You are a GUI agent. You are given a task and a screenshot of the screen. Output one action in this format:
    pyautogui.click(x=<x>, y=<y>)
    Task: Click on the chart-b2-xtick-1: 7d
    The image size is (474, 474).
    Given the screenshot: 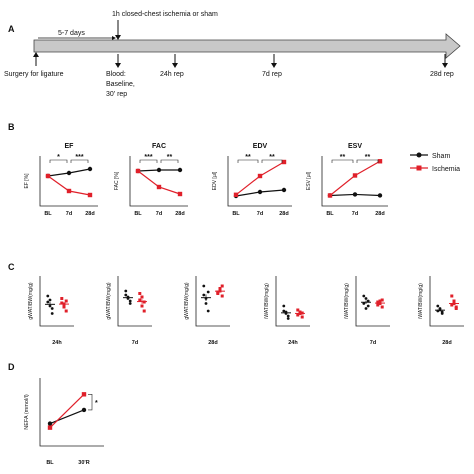 What is the action you would take?
    pyautogui.click(x=260, y=214)
    